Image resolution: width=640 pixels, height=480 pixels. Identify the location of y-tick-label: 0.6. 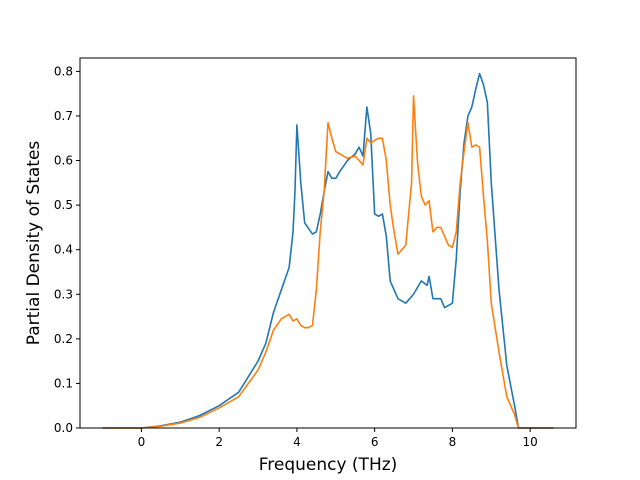
(63, 161).